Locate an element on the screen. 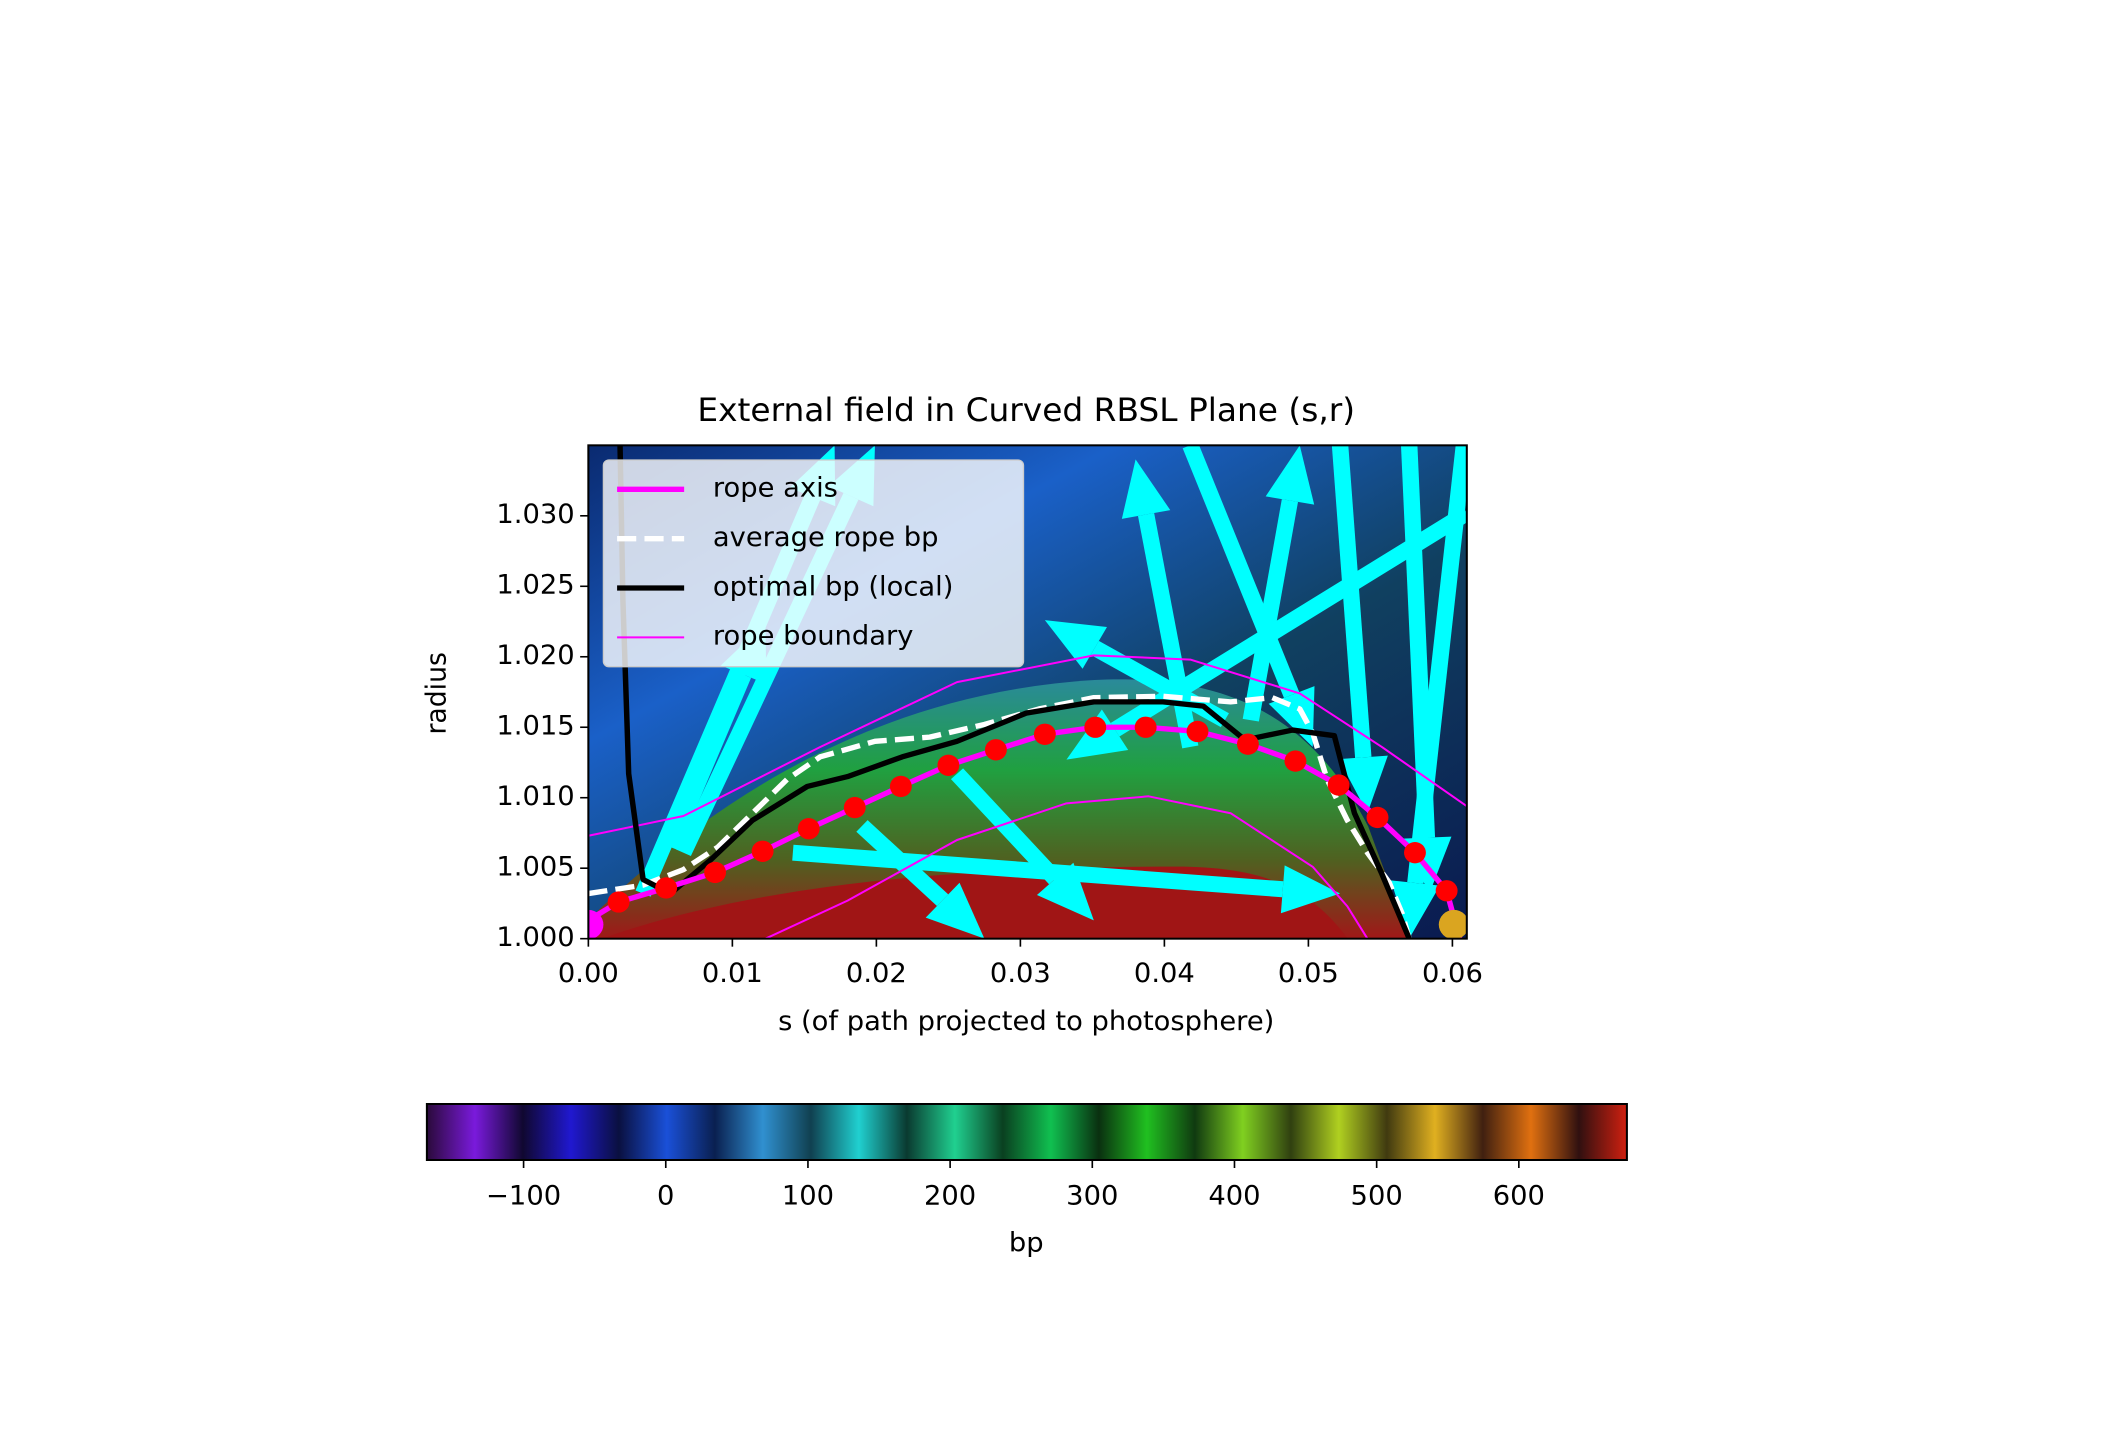 The width and height of the screenshot is (2114, 1440). x-tick-label: 0.02 is located at coordinates (876, 973).